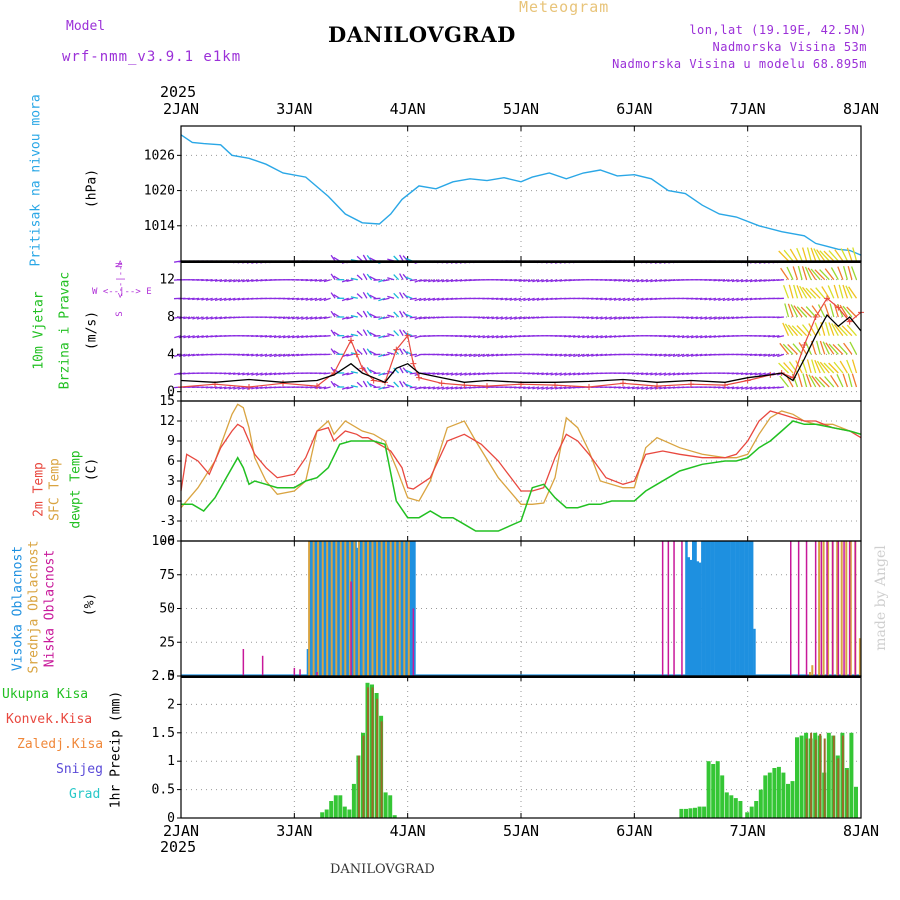 Image resolution: width=900 pixels, height=900 pixels. I want to click on y-tick-label-precip: 1.5, so click(163, 733).